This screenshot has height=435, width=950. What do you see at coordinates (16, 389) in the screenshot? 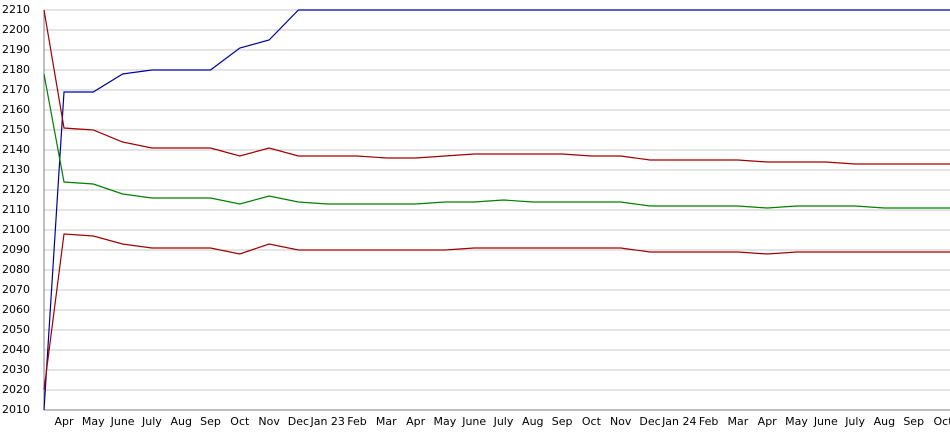
I see `y-tick-label: 2020` at bounding box center [16, 389].